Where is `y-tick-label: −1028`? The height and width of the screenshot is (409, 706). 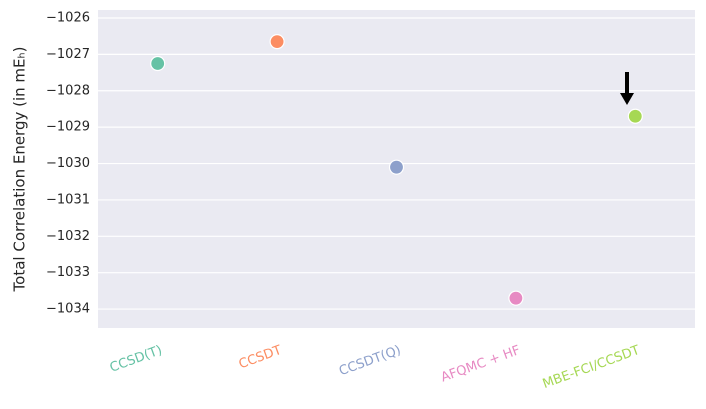 y-tick-label: −1028 is located at coordinates (68, 90).